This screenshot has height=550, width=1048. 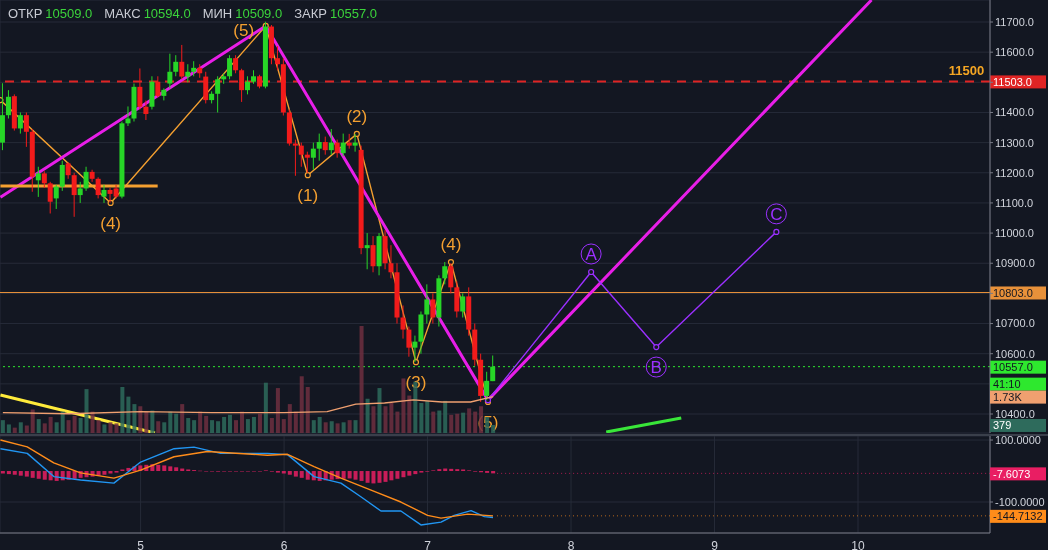 What do you see at coordinates (1013, 367) in the screenshot?
I see `ref-line-label: 10557.0` at bounding box center [1013, 367].